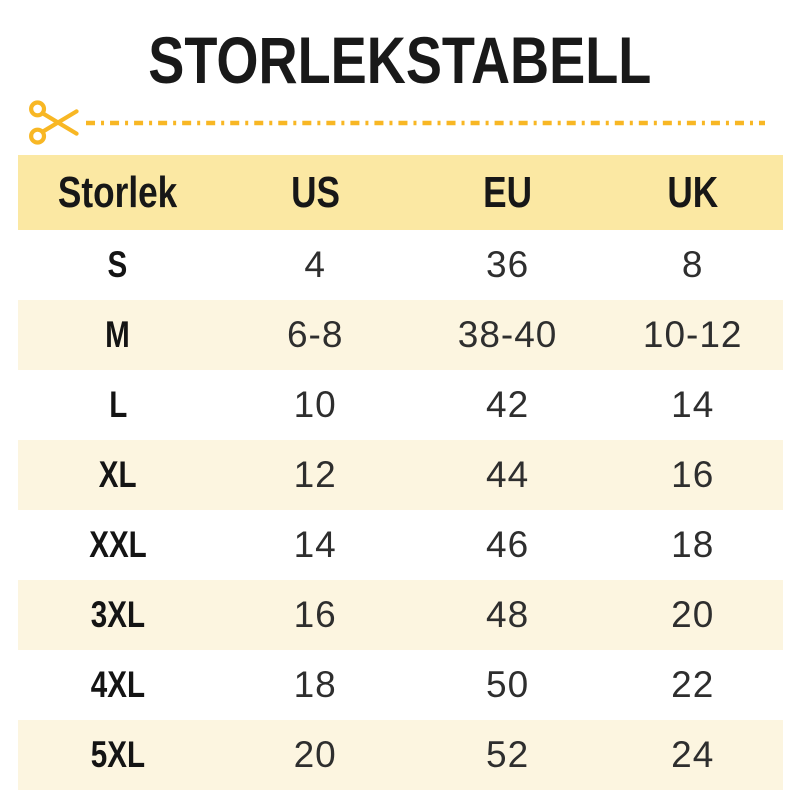  I want to click on us-value-cell: 12, so click(315, 474).